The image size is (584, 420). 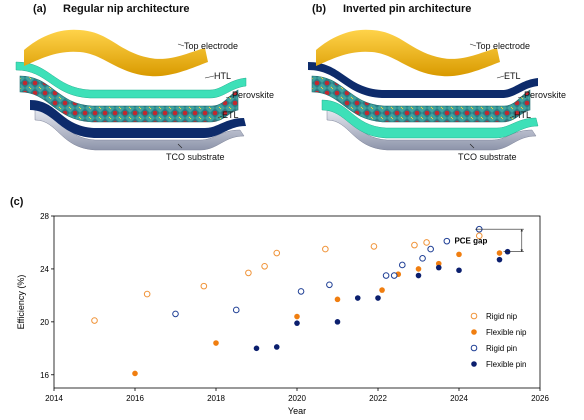 What do you see at coordinates (297, 398) in the screenshot?
I see `x-tick-label: 2020` at bounding box center [297, 398].